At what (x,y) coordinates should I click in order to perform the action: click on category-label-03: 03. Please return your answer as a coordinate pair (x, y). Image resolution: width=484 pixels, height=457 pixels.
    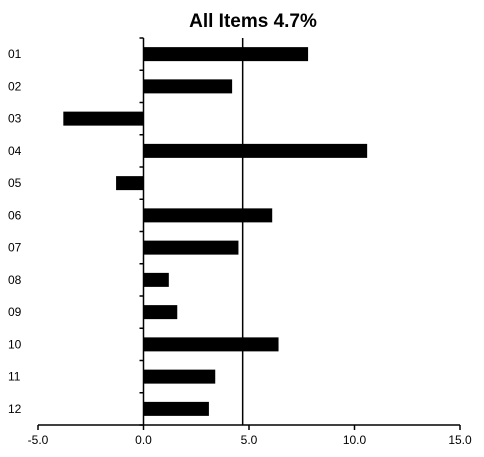
    Looking at the image, I should click on (15, 119).